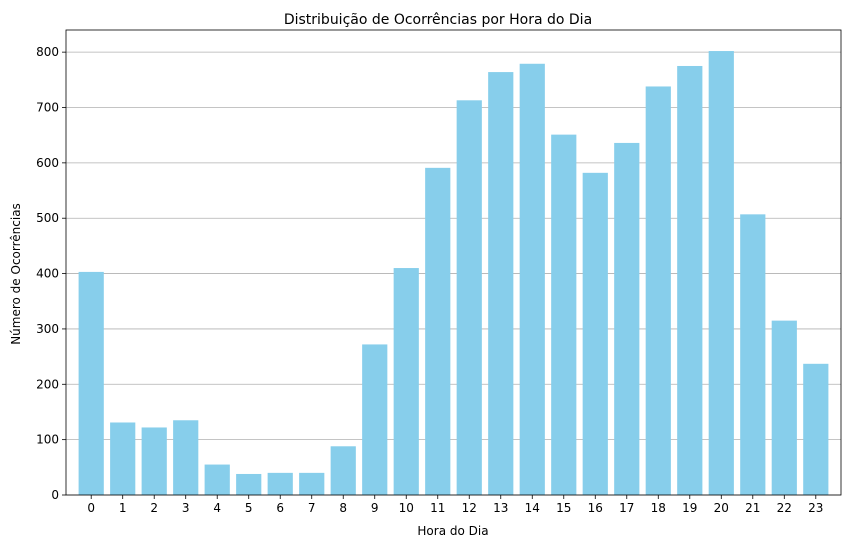  Describe the element at coordinates (375, 508) in the screenshot. I see `x-tick-label: 9` at that location.